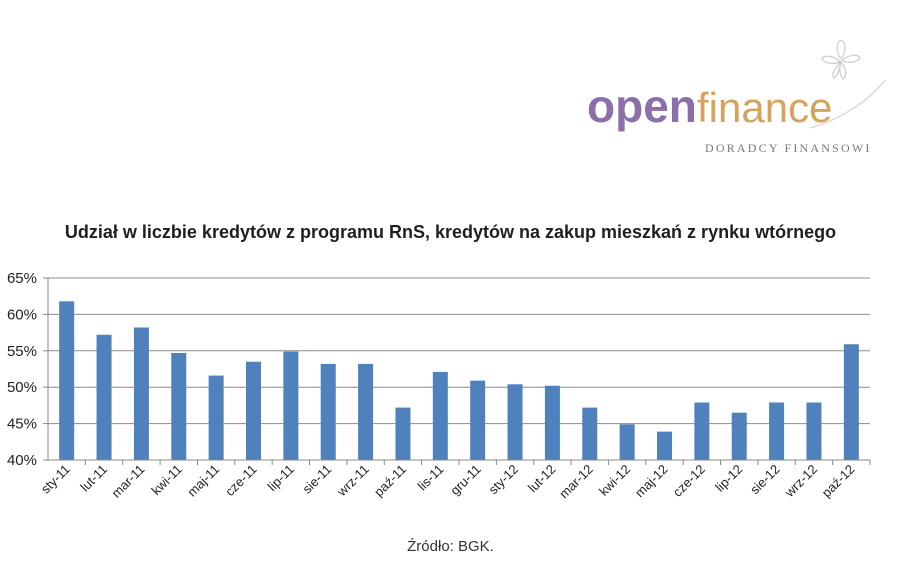 Image resolution: width=901 pixels, height=584 pixels. I want to click on x-tick-label: kwi-12, so click(614, 480).